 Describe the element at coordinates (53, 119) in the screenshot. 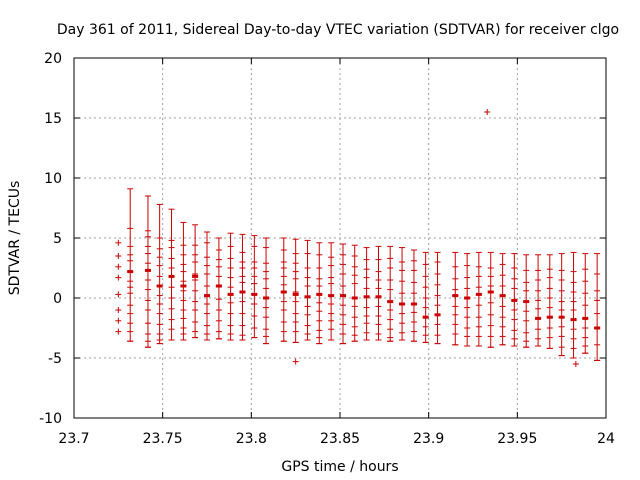

I see `y-tick-label: 15` at that location.